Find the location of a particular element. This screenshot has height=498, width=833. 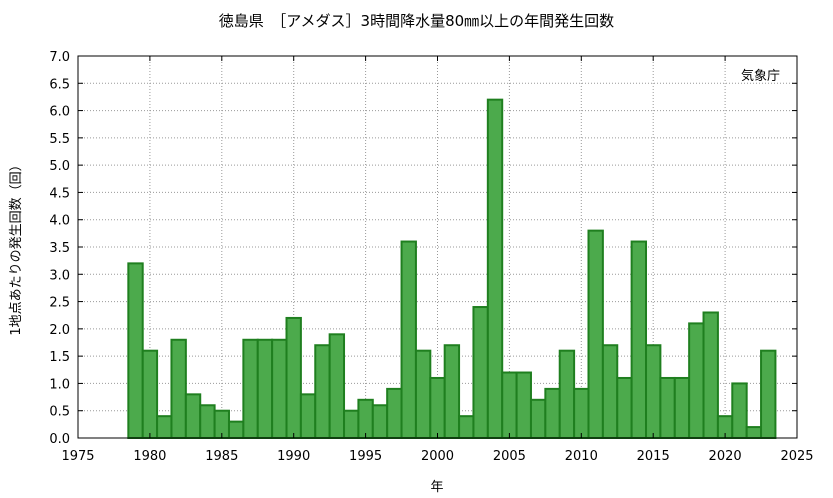

bar-1982 is located at coordinates (178, 388).